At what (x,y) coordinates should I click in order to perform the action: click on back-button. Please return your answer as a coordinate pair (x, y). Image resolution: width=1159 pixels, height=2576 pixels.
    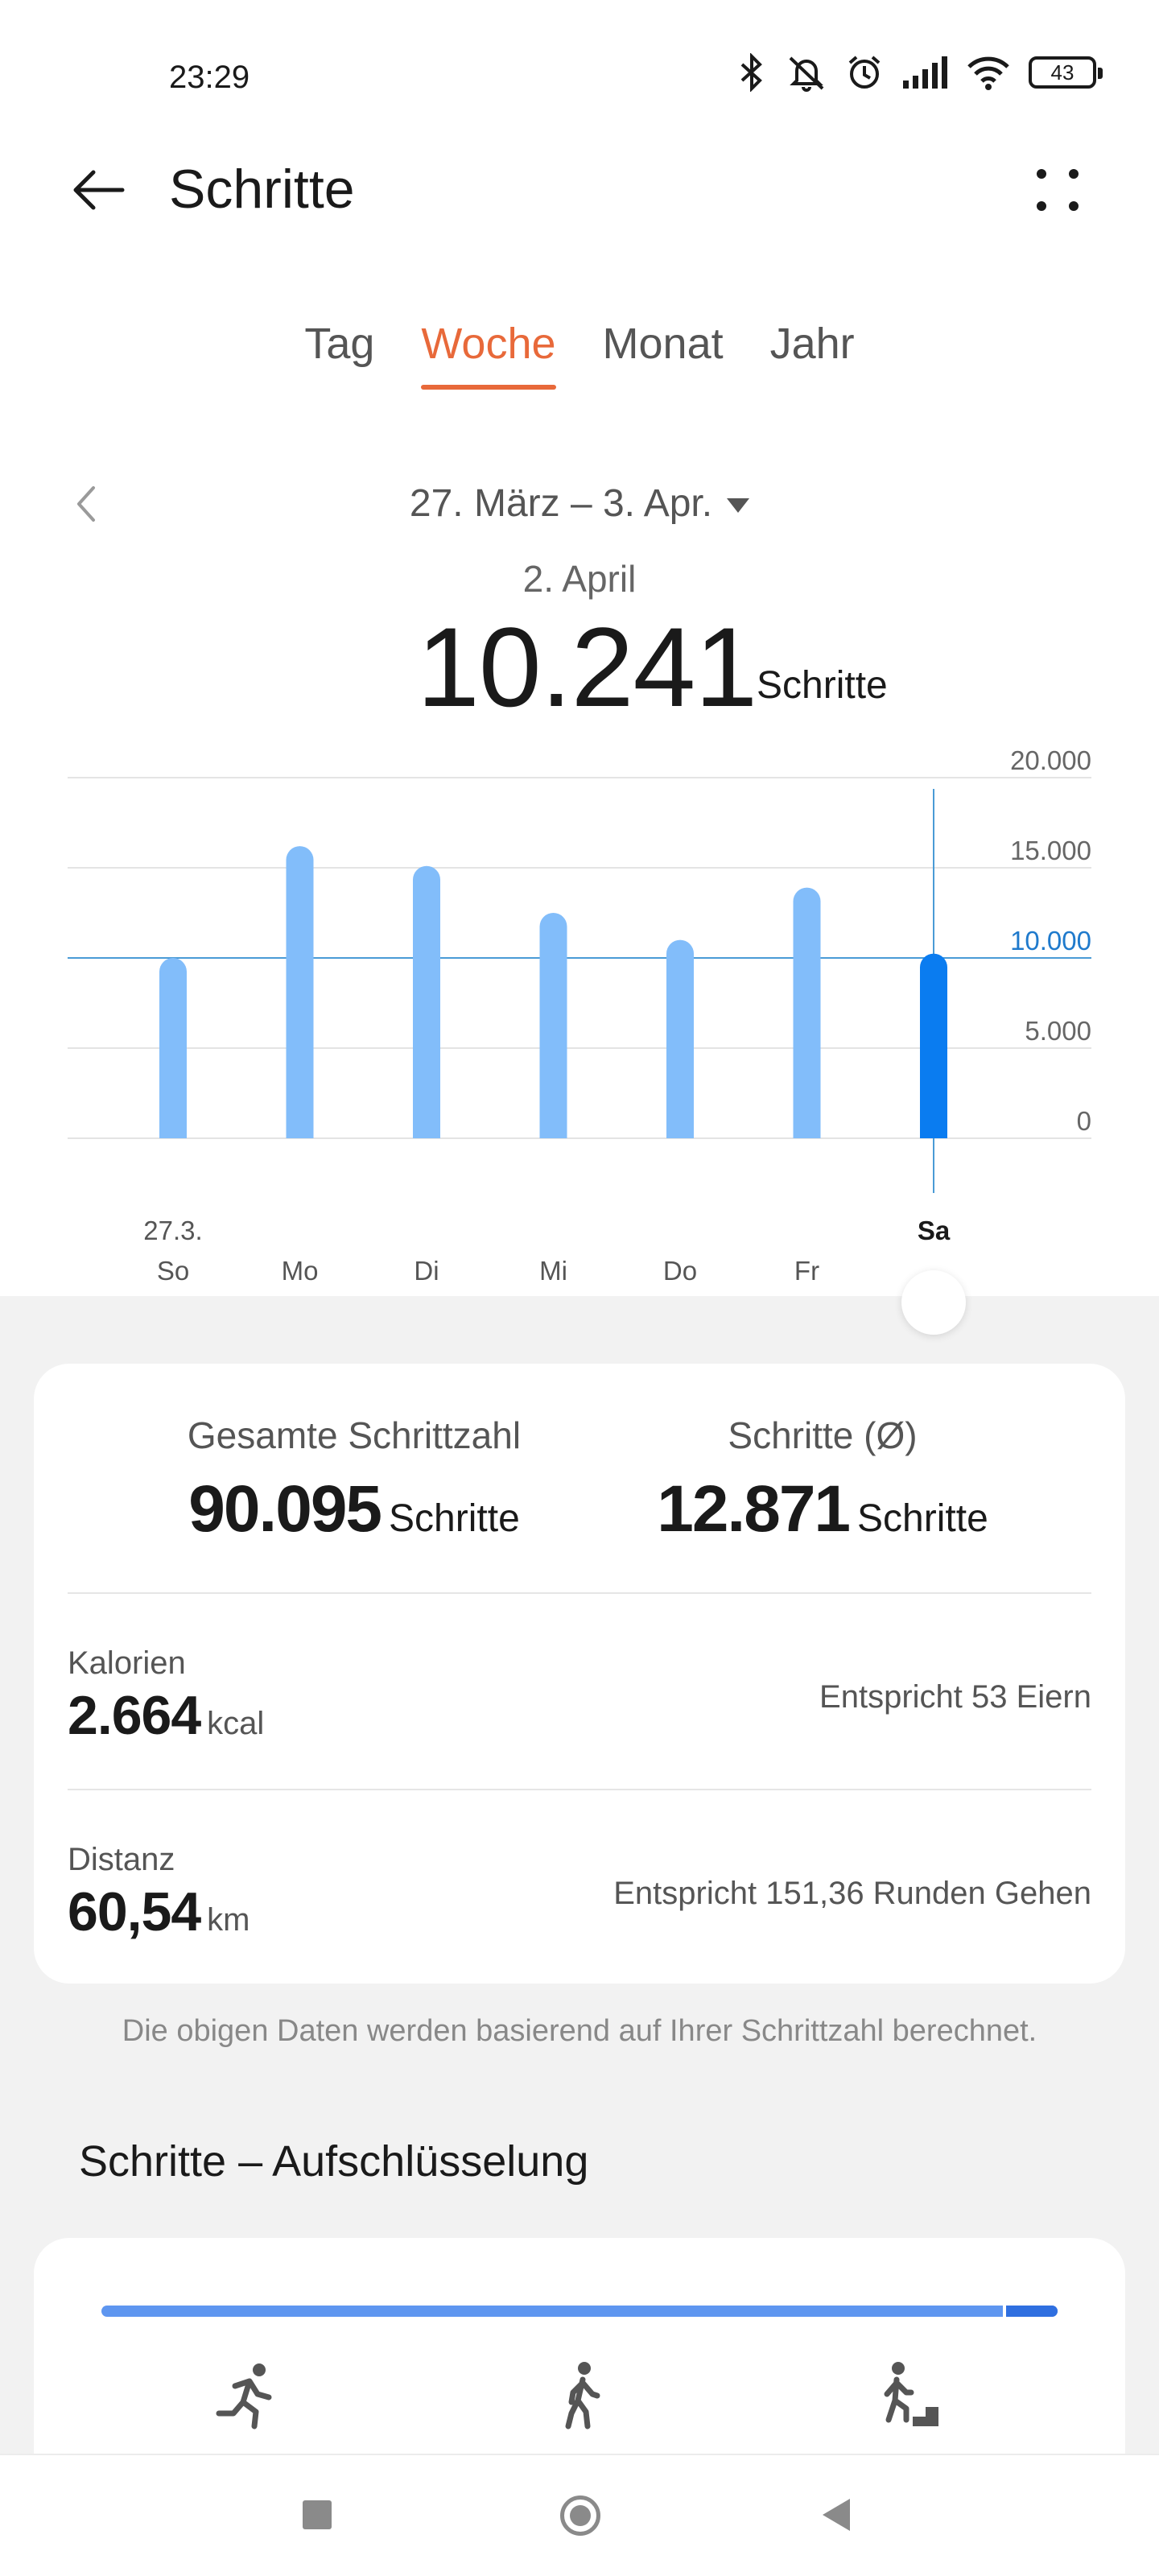
    Looking at the image, I should click on (837, 2515).